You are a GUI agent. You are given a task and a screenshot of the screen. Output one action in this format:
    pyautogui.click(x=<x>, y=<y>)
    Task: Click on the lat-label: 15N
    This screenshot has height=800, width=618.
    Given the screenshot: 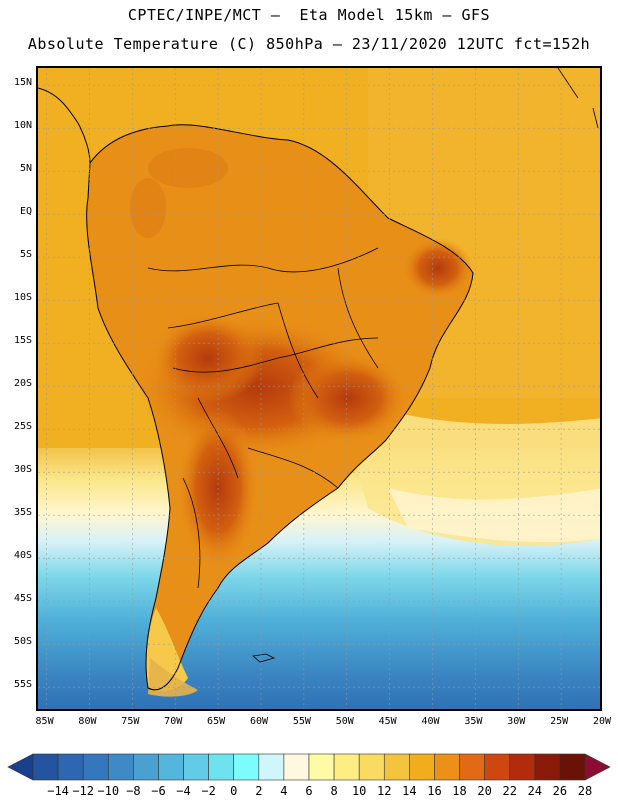 What is the action you would take?
    pyautogui.click(x=22, y=83)
    